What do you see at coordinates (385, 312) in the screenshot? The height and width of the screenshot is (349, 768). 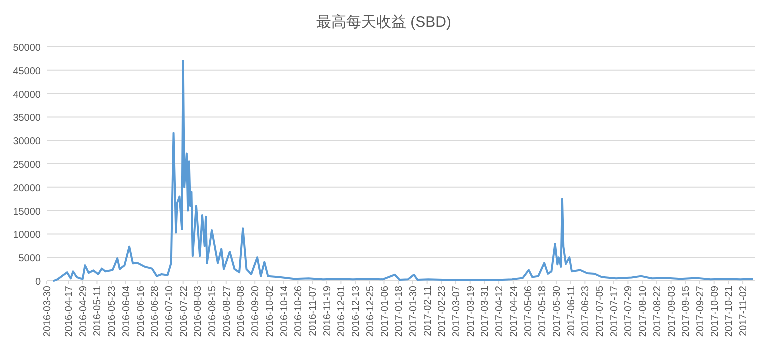 I see `x-tick-label: 2017-01-06` at bounding box center [385, 312].